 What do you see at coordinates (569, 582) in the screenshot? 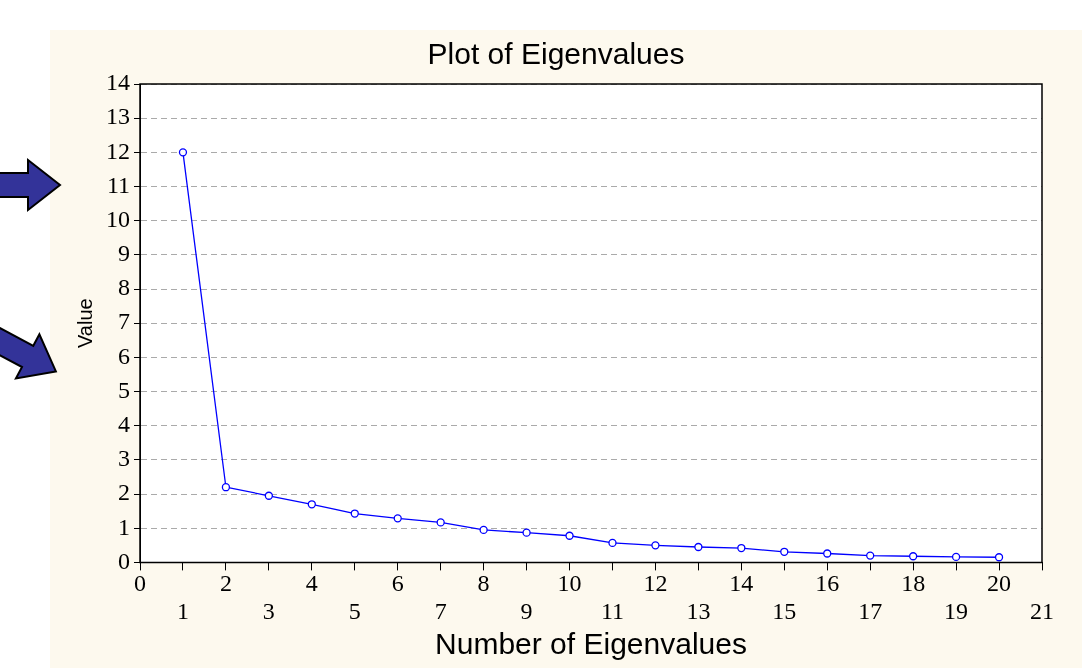
I see `x-tick-label: 10` at bounding box center [569, 582].